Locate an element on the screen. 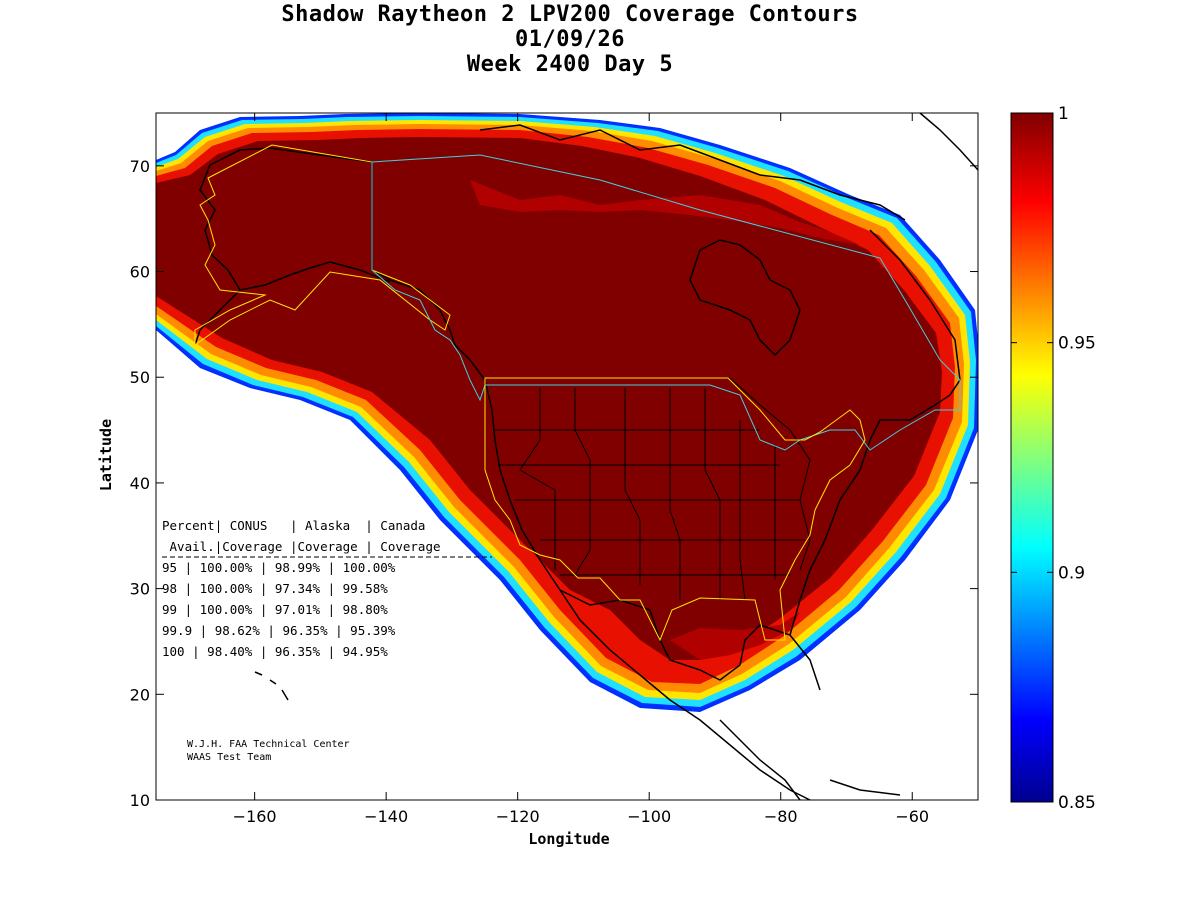 The image size is (1200, 900). hdr-cov-conus: Coverage is located at coordinates (252, 546).